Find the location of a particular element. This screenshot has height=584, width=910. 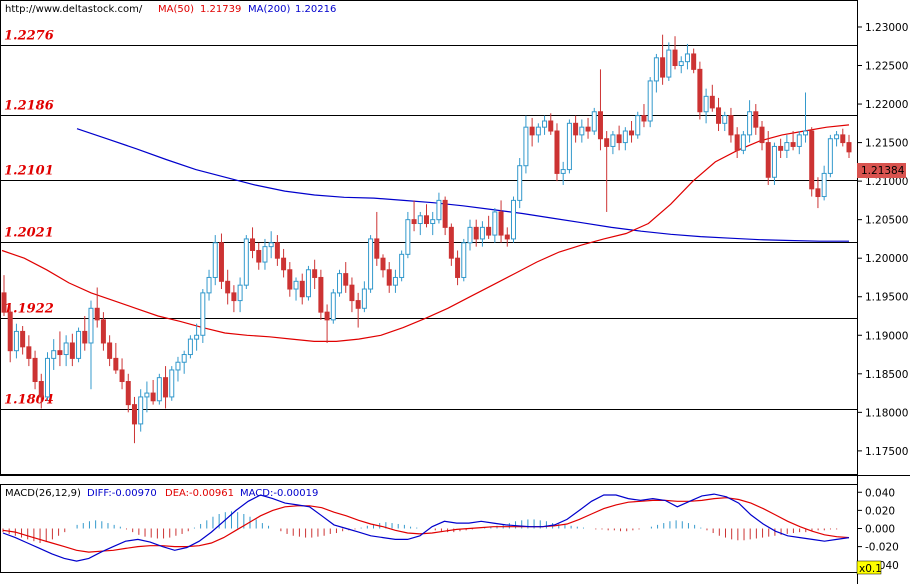

level-label: 1.2186 is located at coordinates (29, 106).